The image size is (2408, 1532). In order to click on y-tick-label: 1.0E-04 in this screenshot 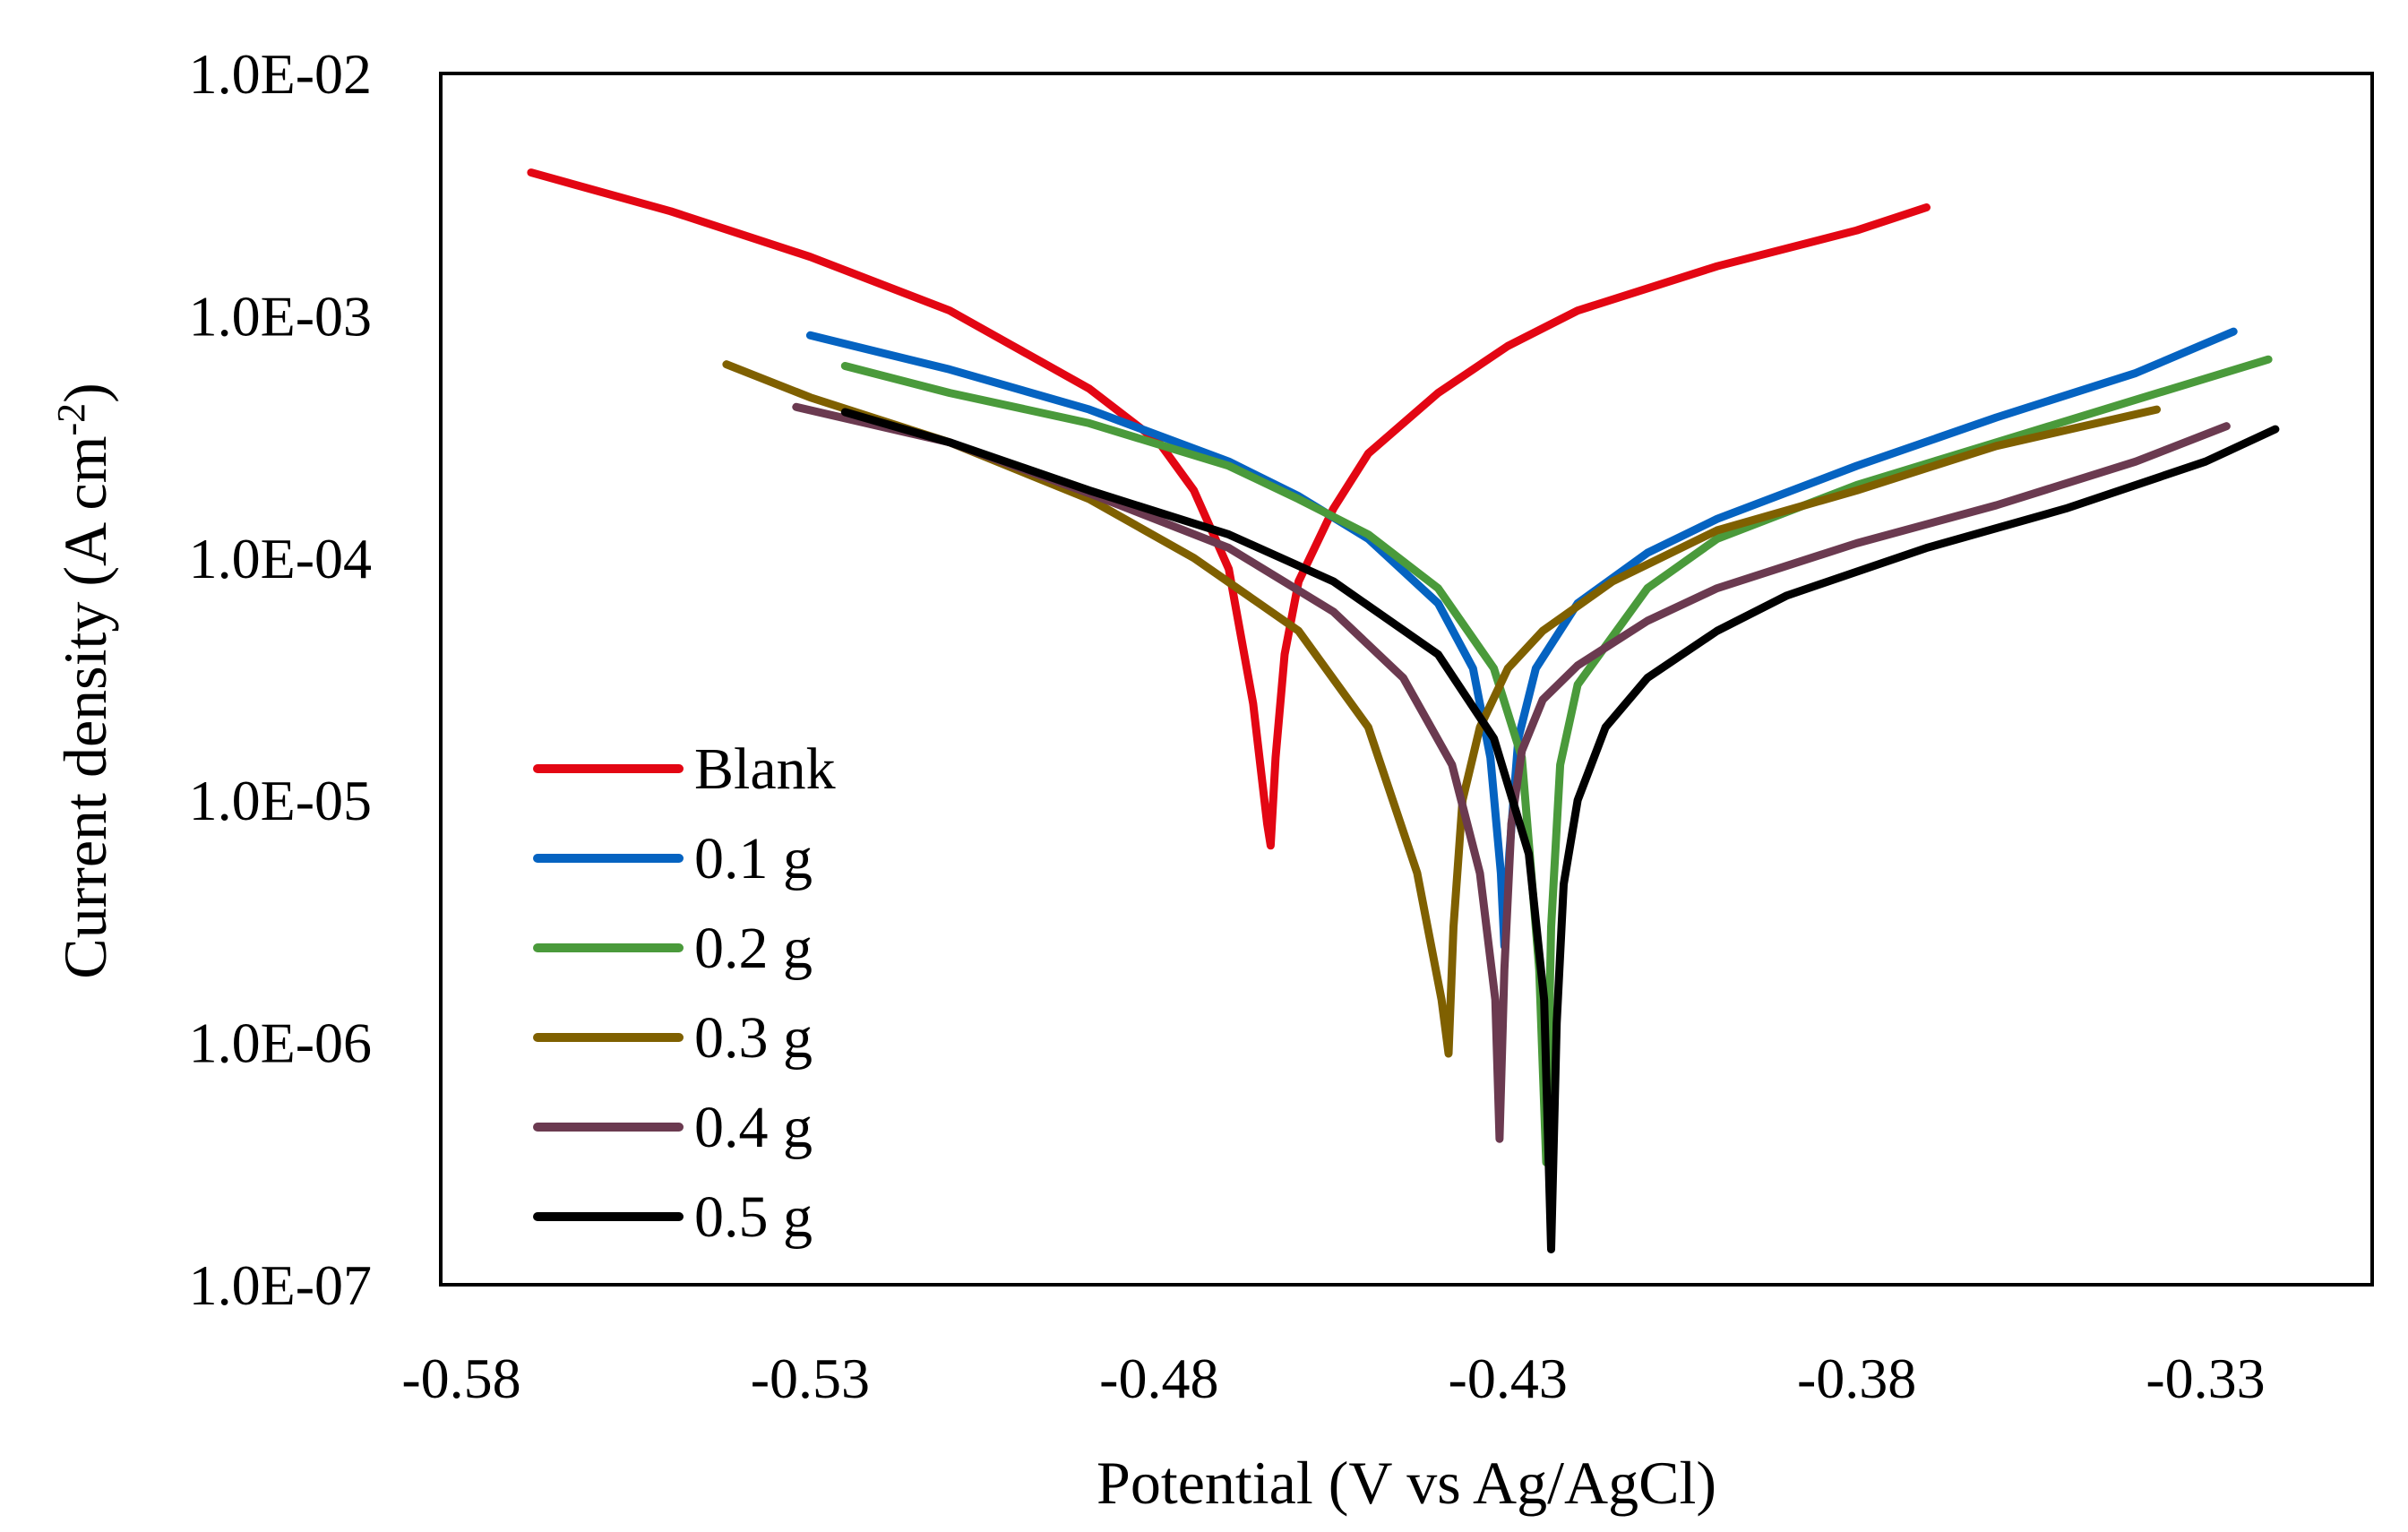, I will do `click(280, 558)`.